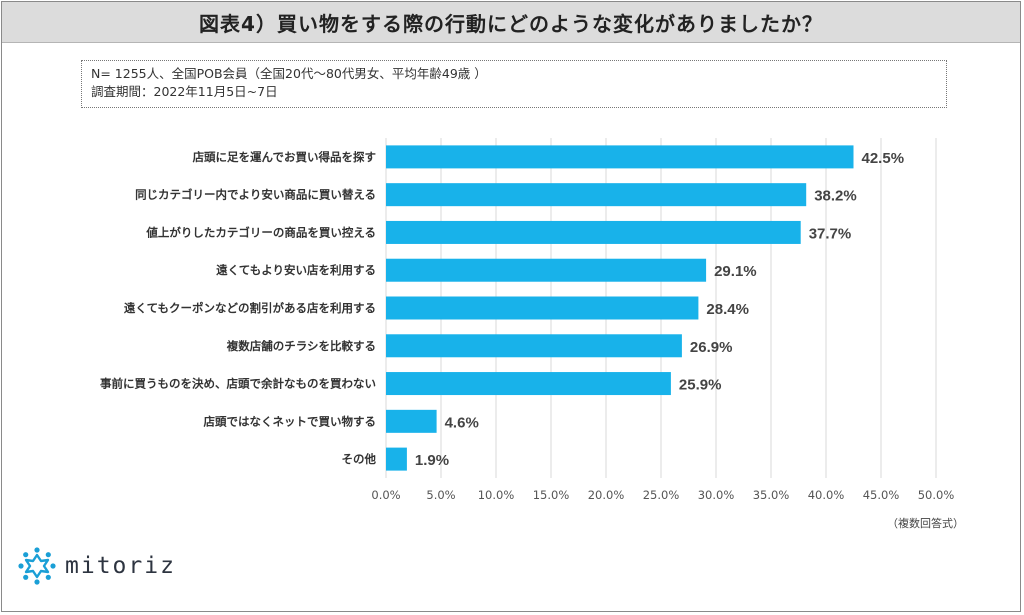  I want to click on chart-title: 図表4）買い物をする際の行動にどのような変化がありましたか？, so click(511, 22).